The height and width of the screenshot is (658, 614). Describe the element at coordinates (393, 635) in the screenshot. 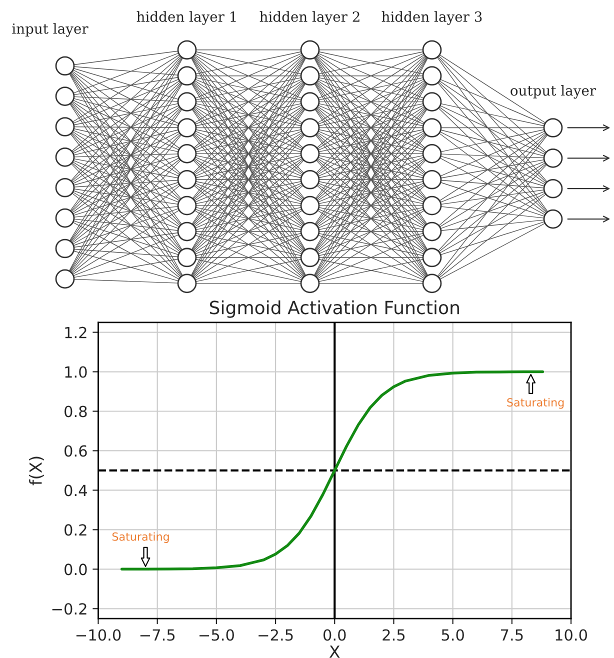

I see `x-tick-label: 2.5` at that location.